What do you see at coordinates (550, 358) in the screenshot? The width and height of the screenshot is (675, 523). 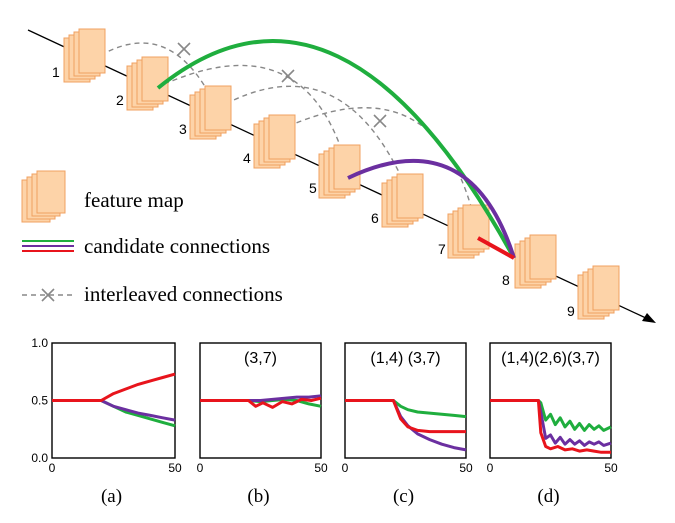 I see `panel-title: (1,4)(2,6)(3,7)` at bounding box center [550, 358].